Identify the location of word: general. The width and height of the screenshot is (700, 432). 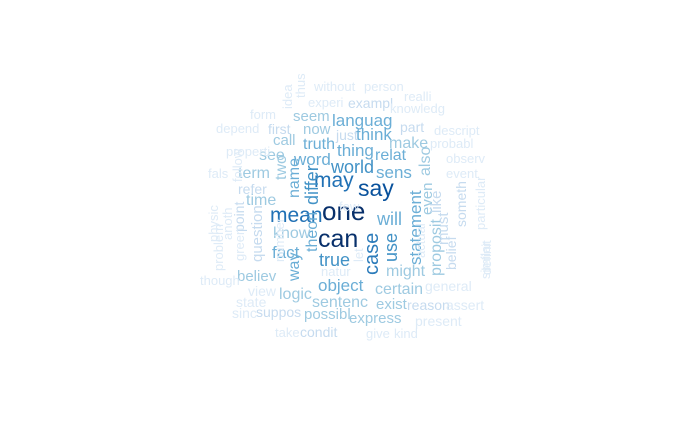
(448, 286).